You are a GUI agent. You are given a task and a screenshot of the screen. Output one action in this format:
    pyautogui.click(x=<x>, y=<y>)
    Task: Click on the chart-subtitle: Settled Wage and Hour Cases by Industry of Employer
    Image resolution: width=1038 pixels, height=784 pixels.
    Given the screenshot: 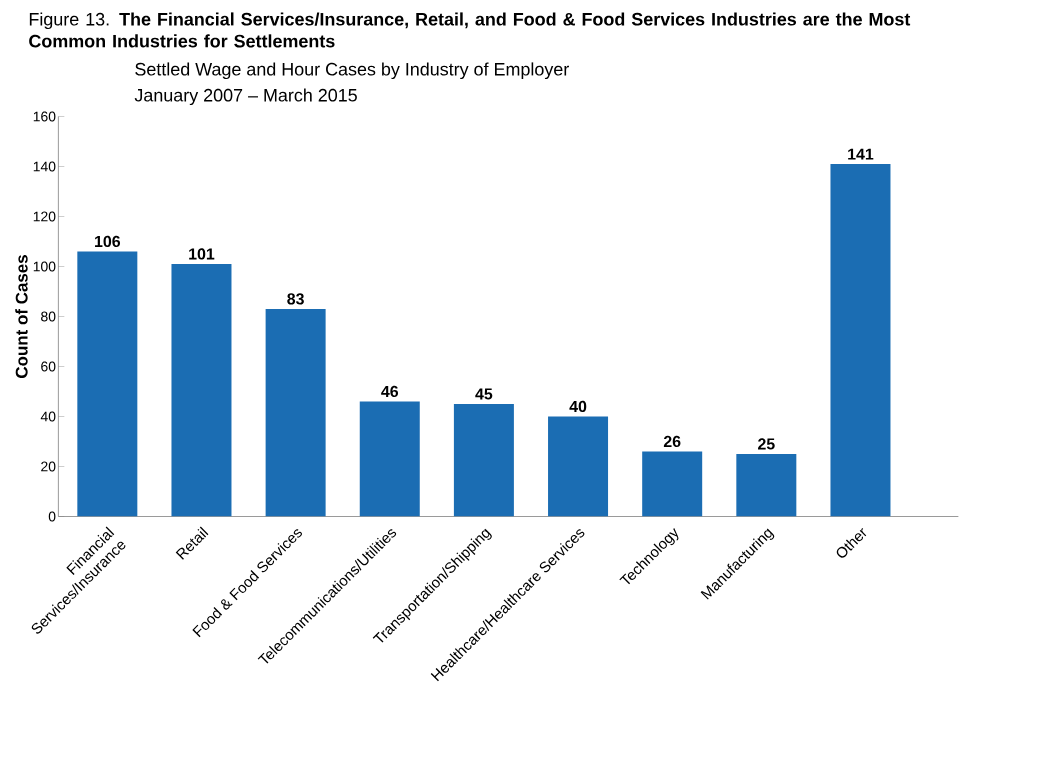 What is the action you would take?
    pyautogui.click(x=352, y=71)
    